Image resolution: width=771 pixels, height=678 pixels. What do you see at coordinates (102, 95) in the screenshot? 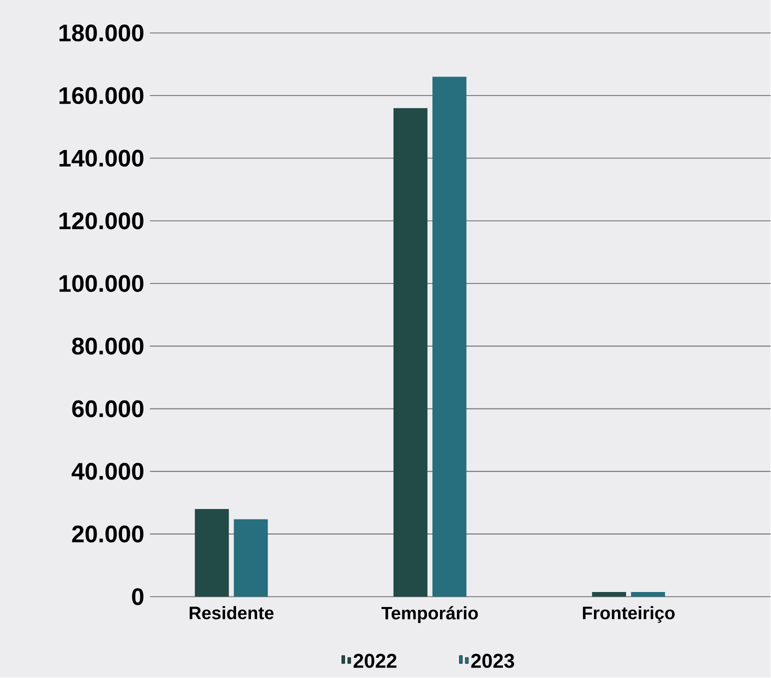
I see `y-tick-label: 160.000` at bounding box center [102, 95].